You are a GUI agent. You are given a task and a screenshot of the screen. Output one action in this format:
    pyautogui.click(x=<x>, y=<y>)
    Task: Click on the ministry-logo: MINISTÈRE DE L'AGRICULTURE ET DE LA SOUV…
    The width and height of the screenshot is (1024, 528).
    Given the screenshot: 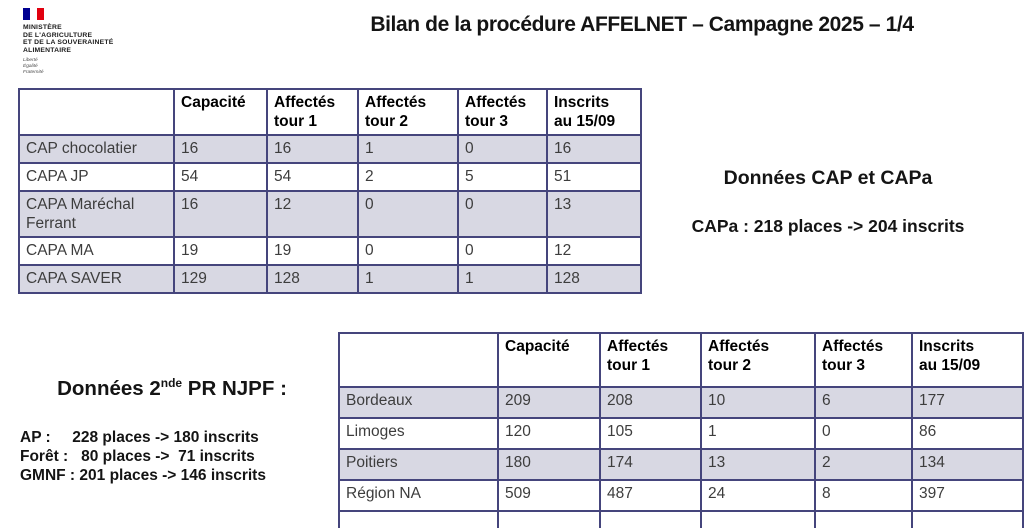 What is the action you would take?
    pyautogui.click(x=68, y=42)
    